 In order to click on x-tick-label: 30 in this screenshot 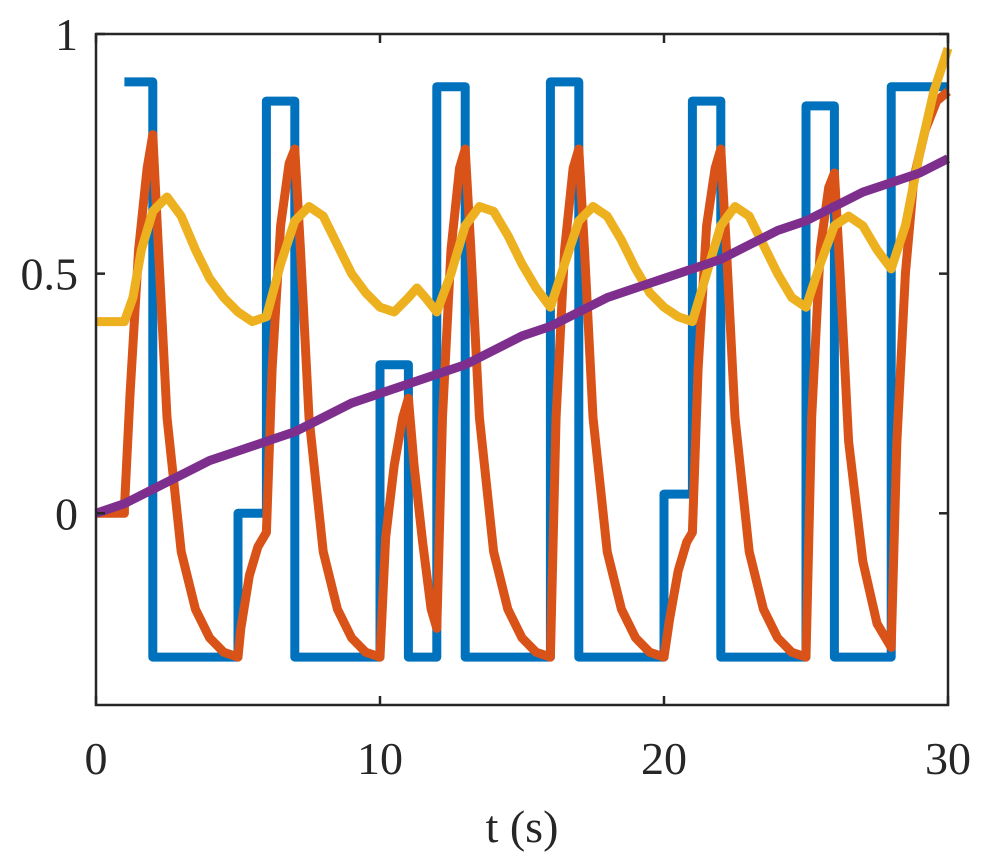, I will do `click(948, 758)`.